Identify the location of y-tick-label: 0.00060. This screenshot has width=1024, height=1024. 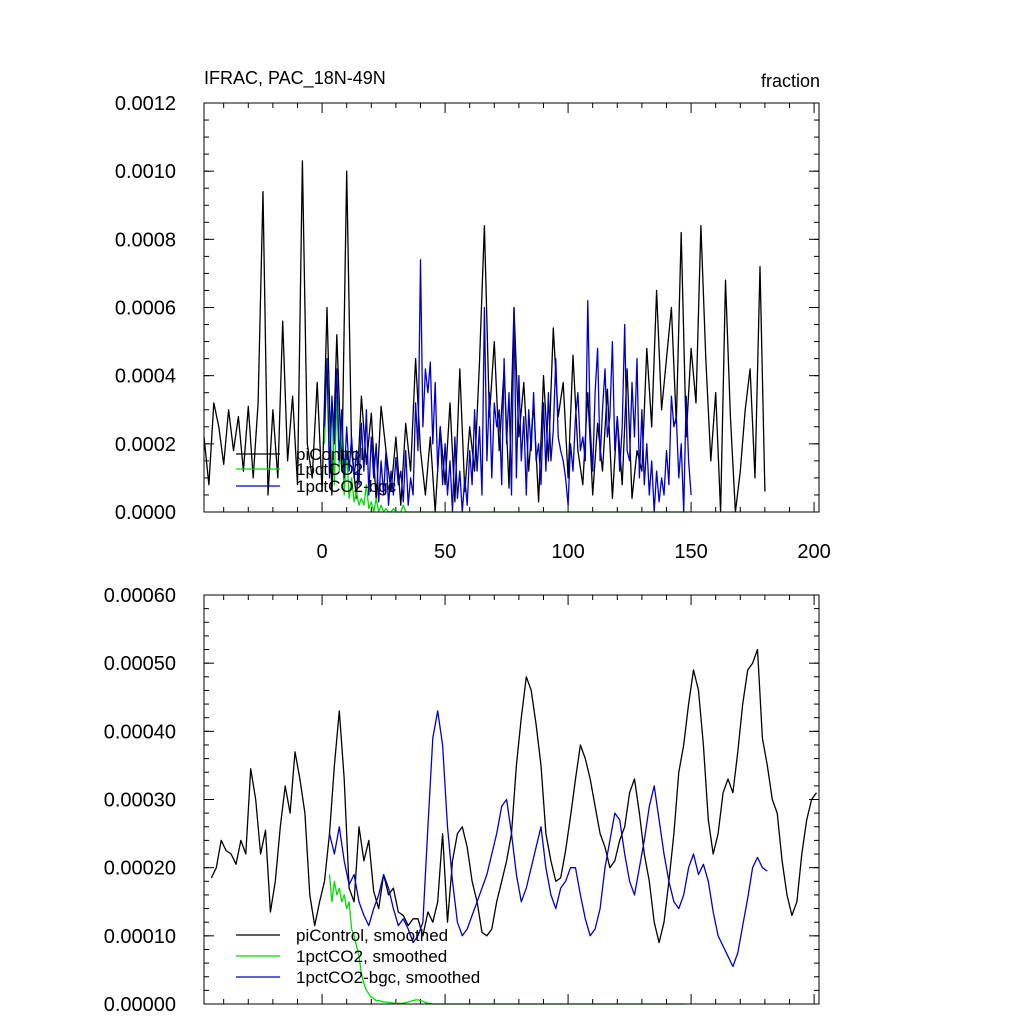
(140, 596).